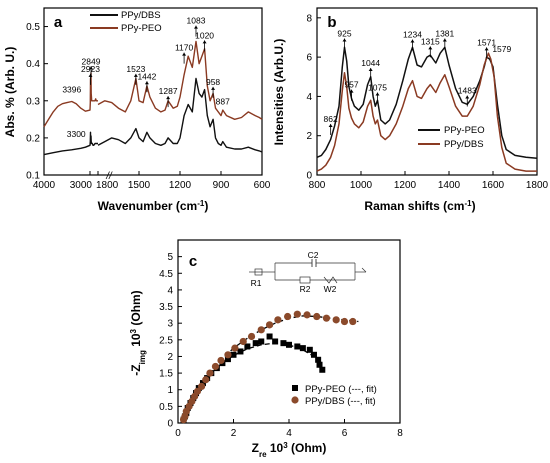 The image size is (550, 463). I want to click on peak-label-a: 1083, so click(196, 21).